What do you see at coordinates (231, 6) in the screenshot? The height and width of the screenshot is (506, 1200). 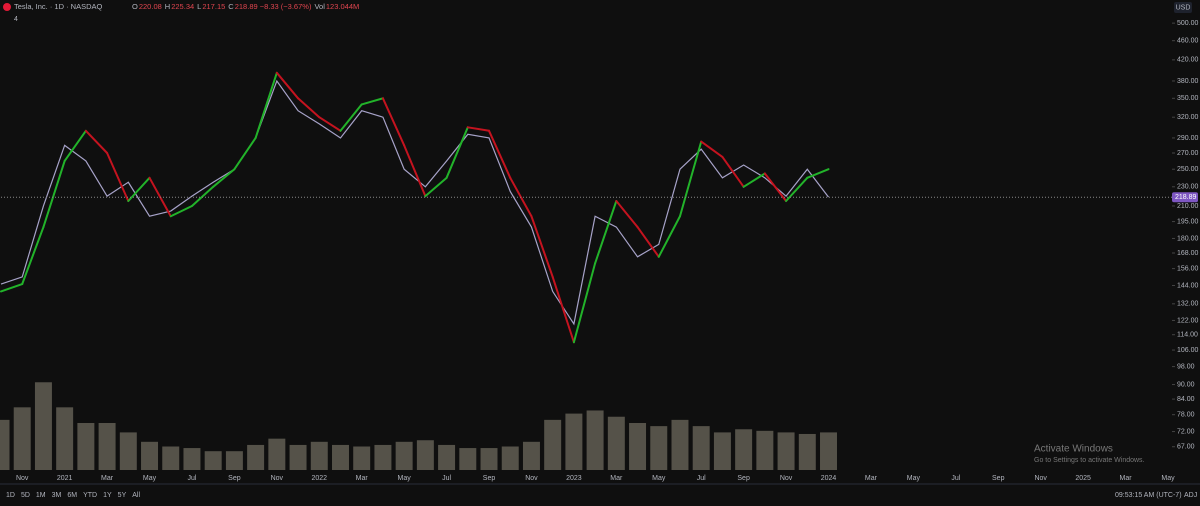 I see `ohlc-key: C` at bounding box center [231, 6].